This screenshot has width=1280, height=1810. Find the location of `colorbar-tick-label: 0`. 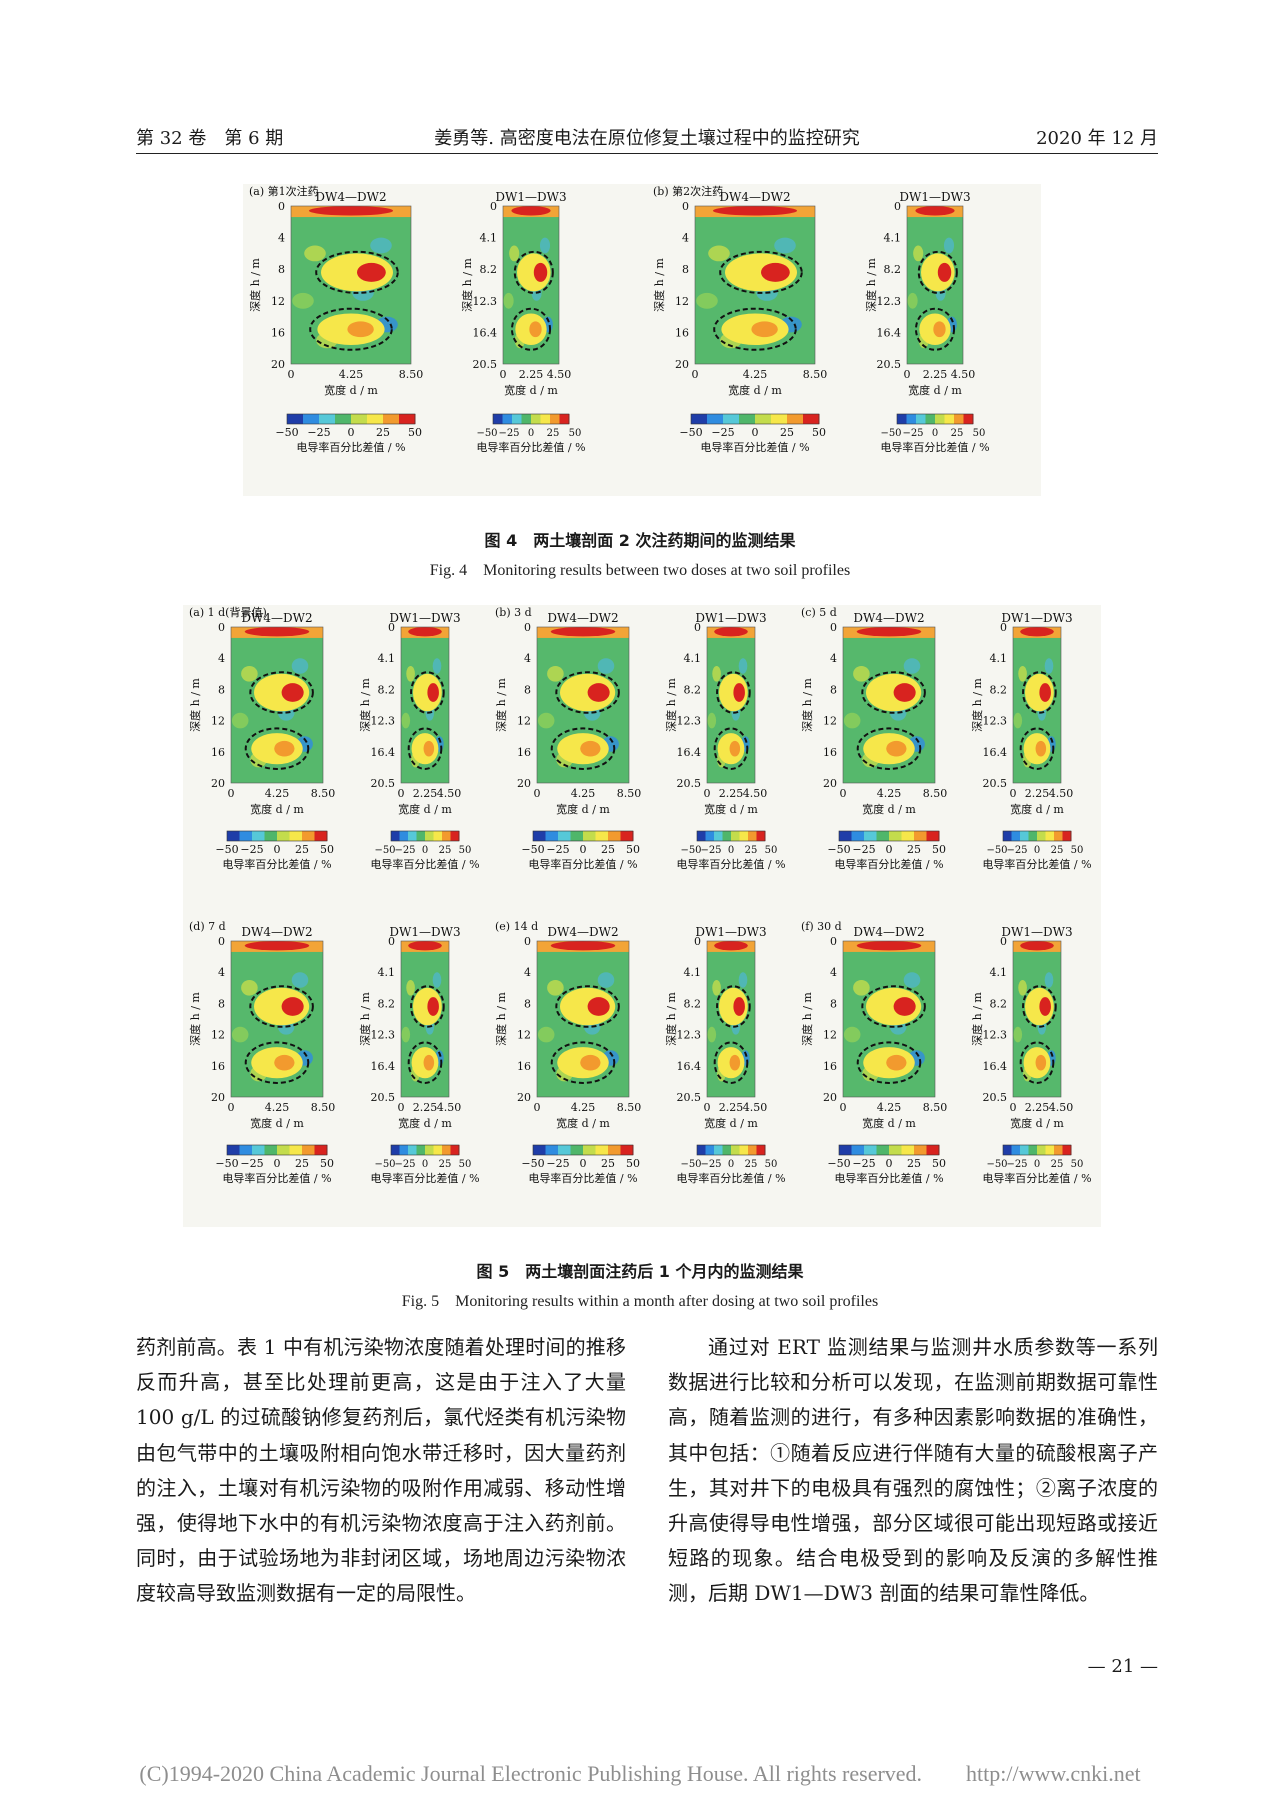

colorbar-tick-label: 0 is located at coordinates (531, 433).